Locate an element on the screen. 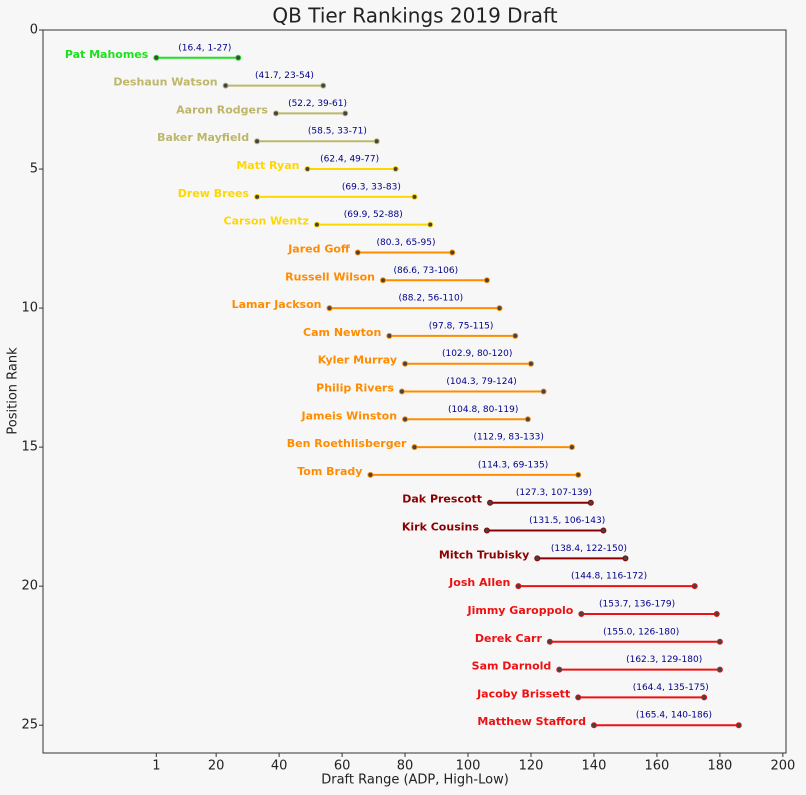 This screenshot has height=795, width=806. player-name: Jimmy Garoppolo is located at coordinates (520, 610).